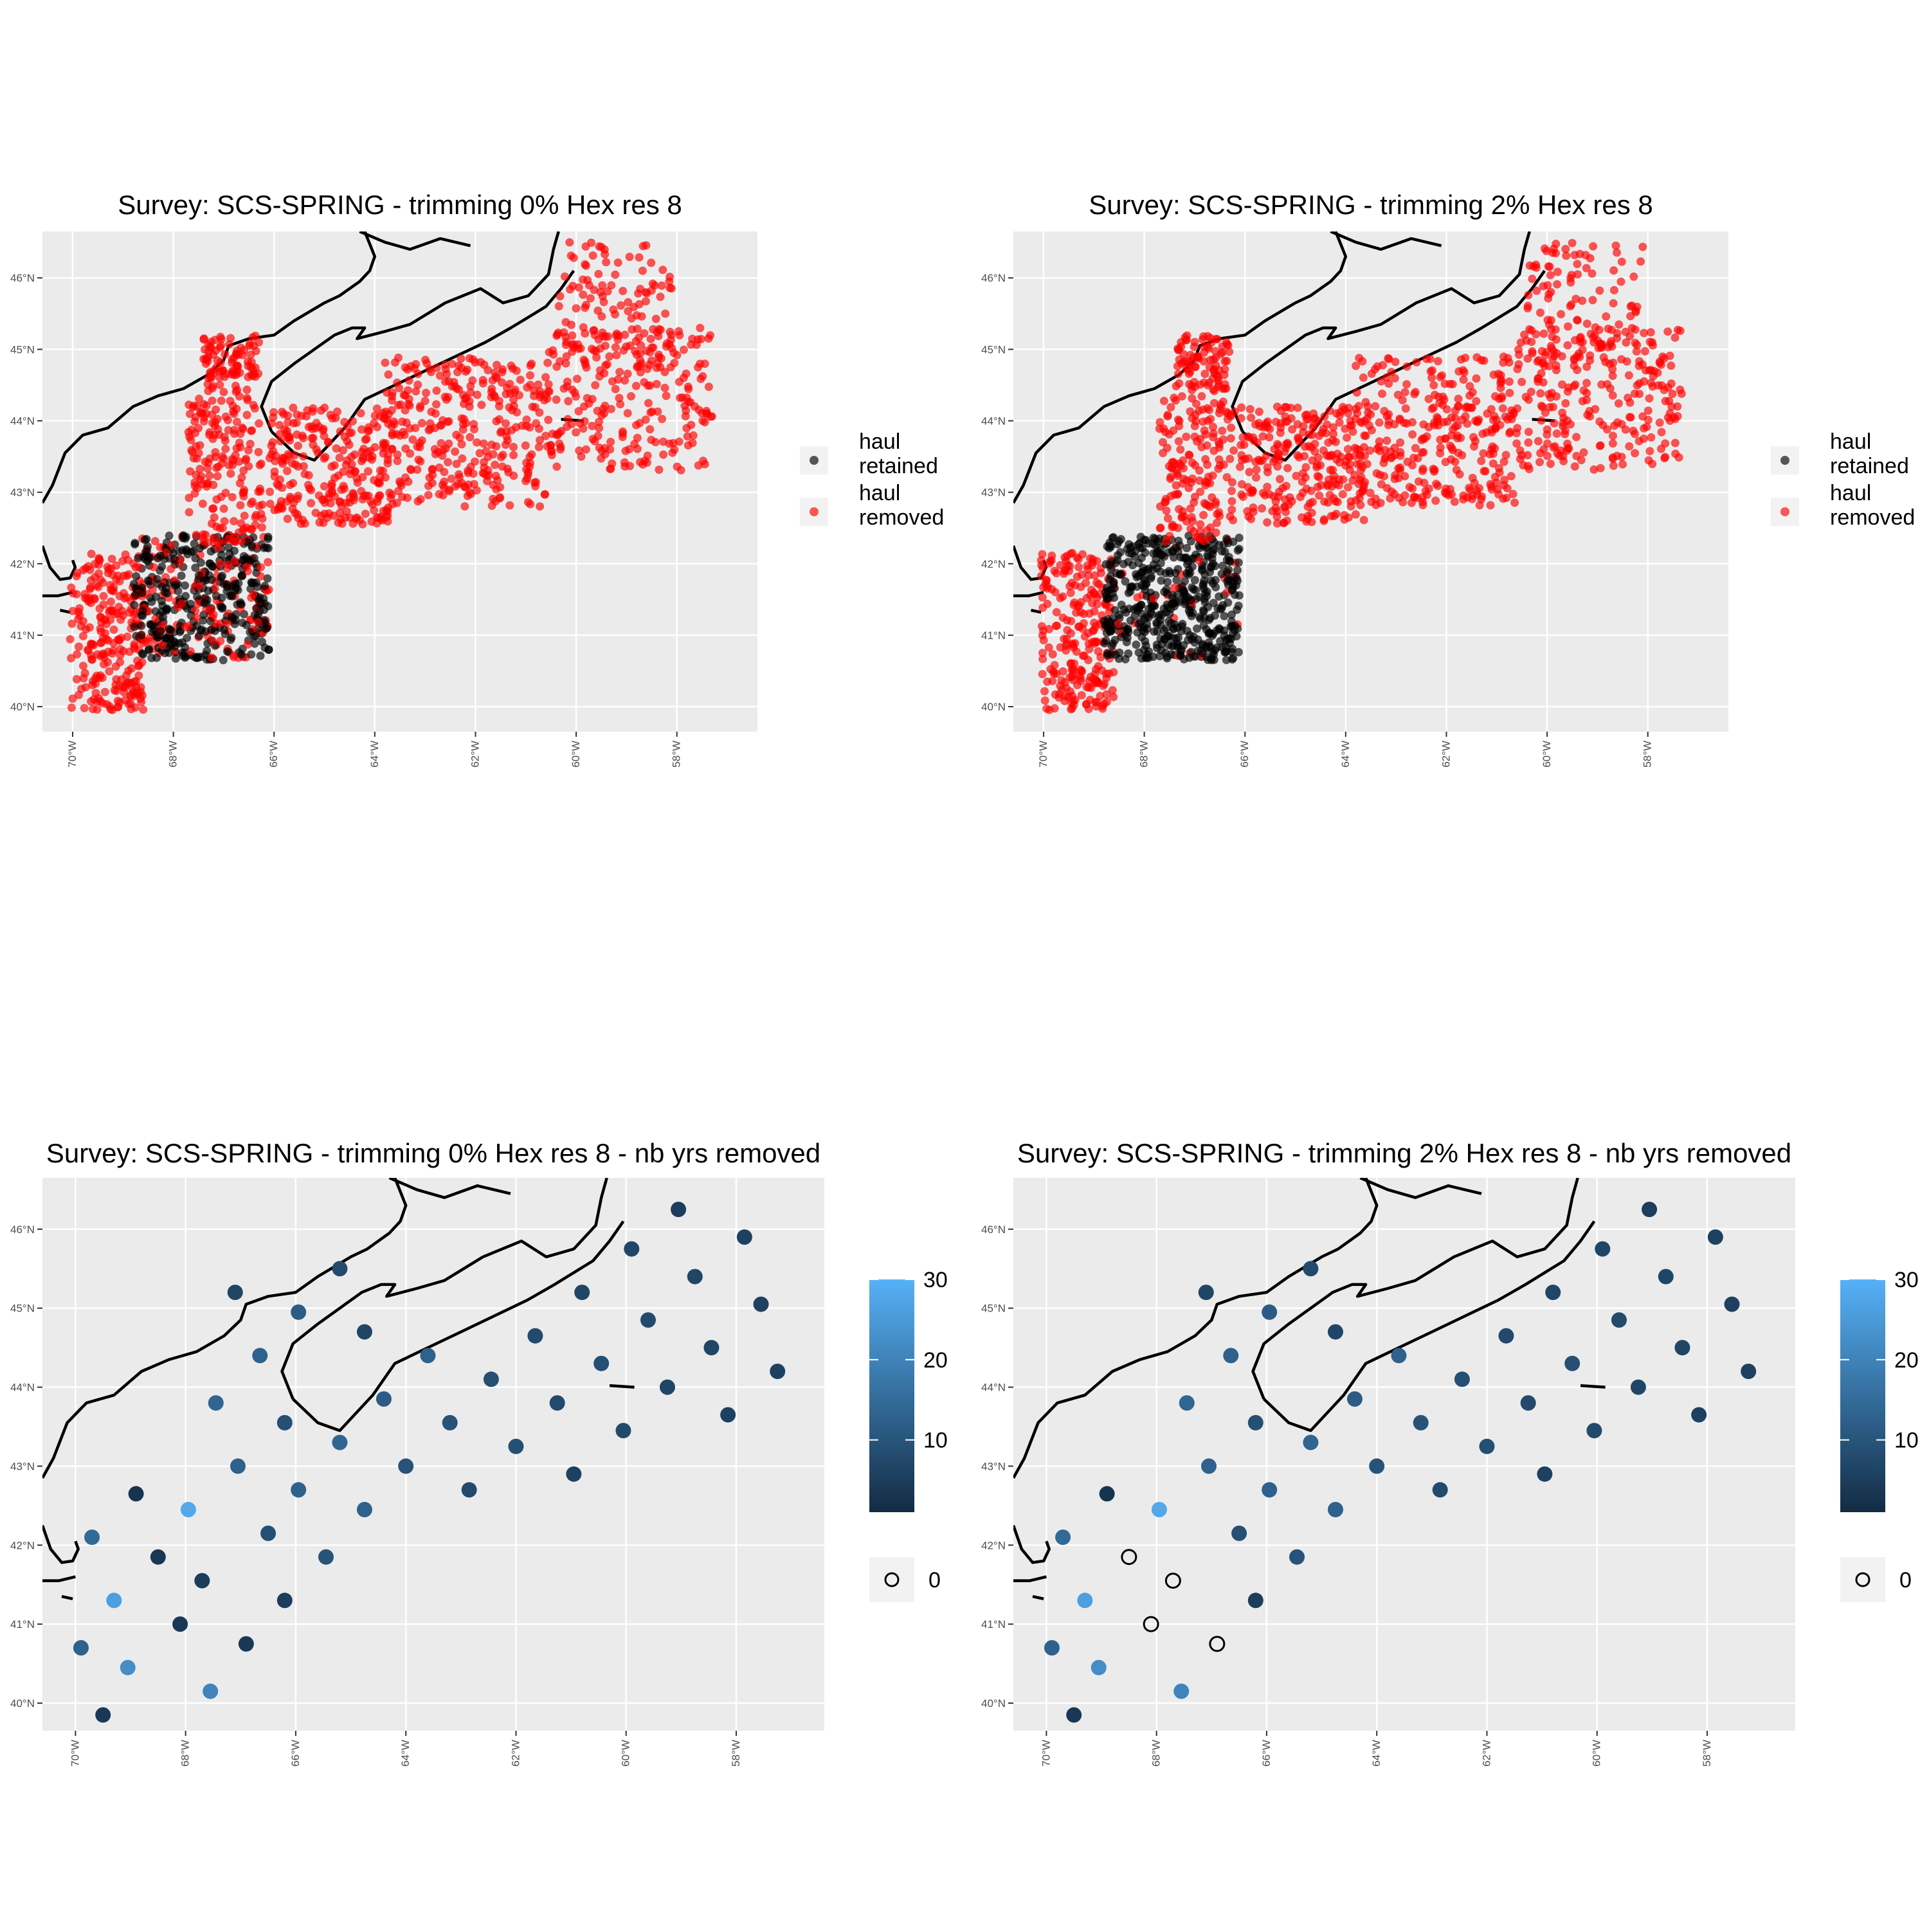  I want to click on y-tick-label: 41°N, so click(993, 635).